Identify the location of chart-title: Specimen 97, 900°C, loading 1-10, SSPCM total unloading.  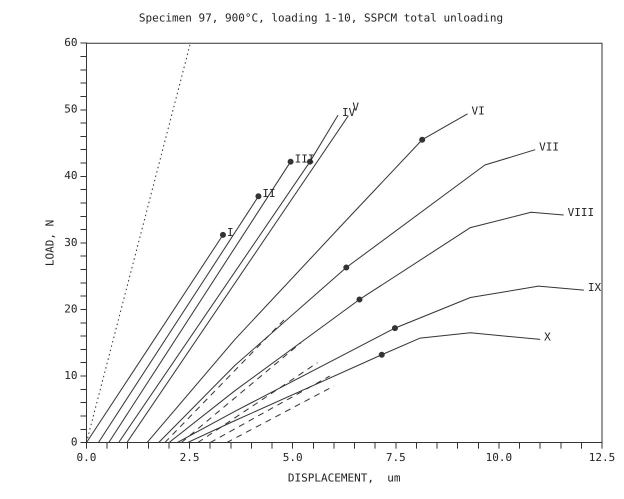
(321, 17).